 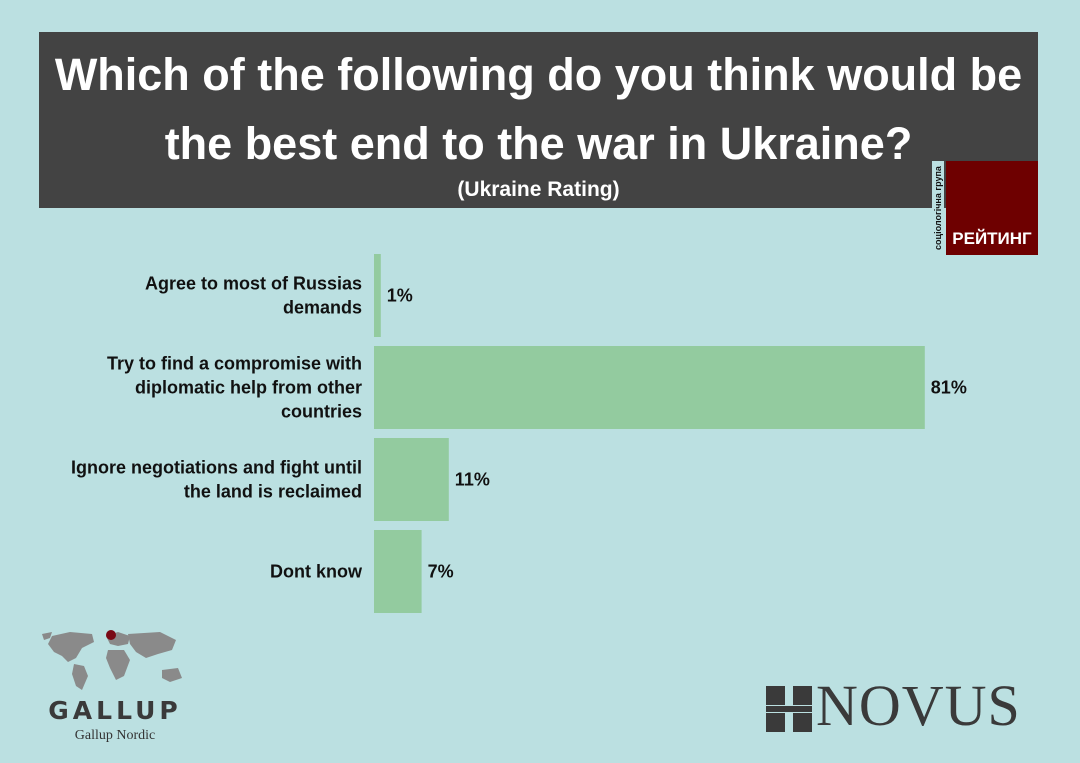 I want to click on category-label-line: Try to find a compromise with, so click(x=234, y=364).